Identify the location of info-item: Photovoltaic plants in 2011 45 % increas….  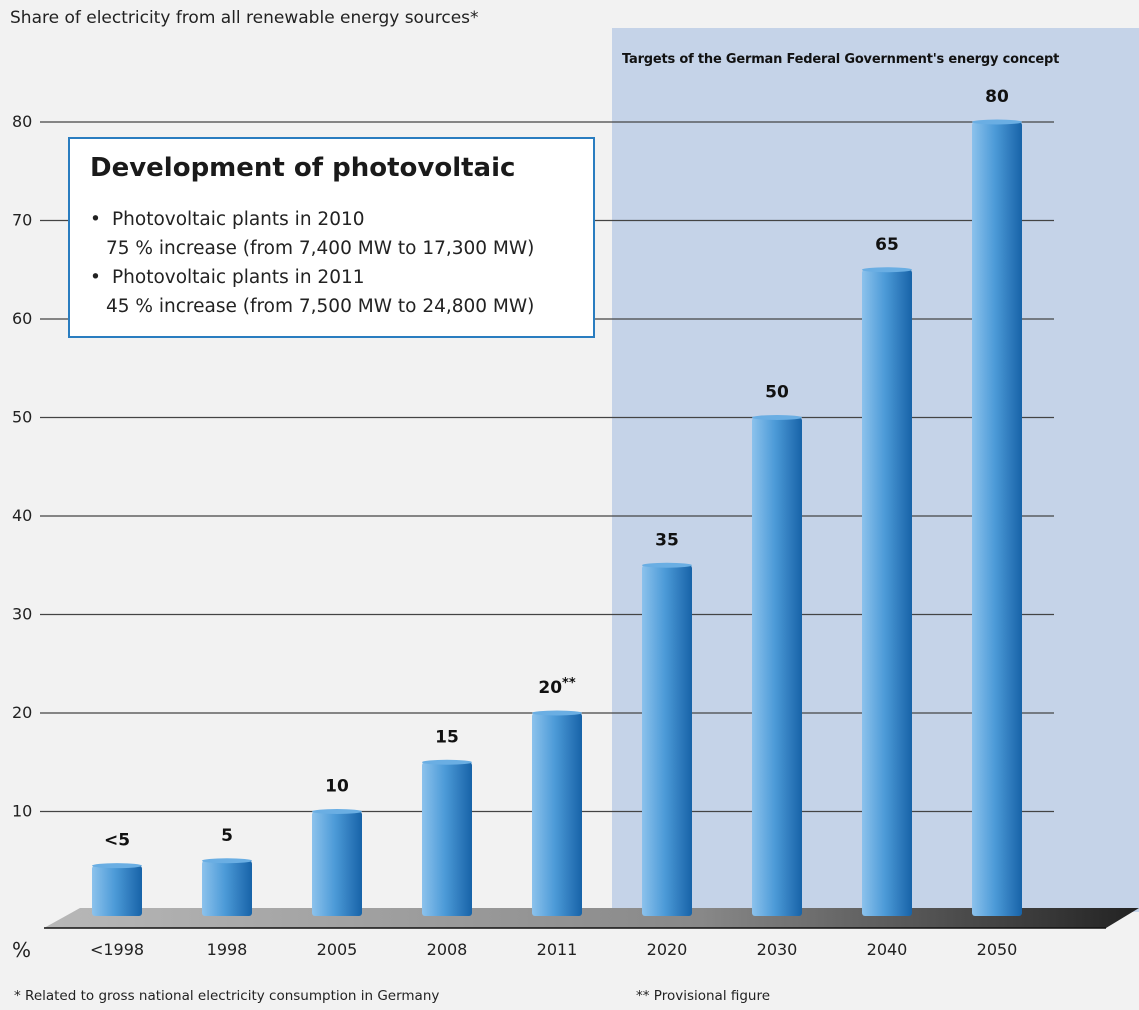
(312, 292).